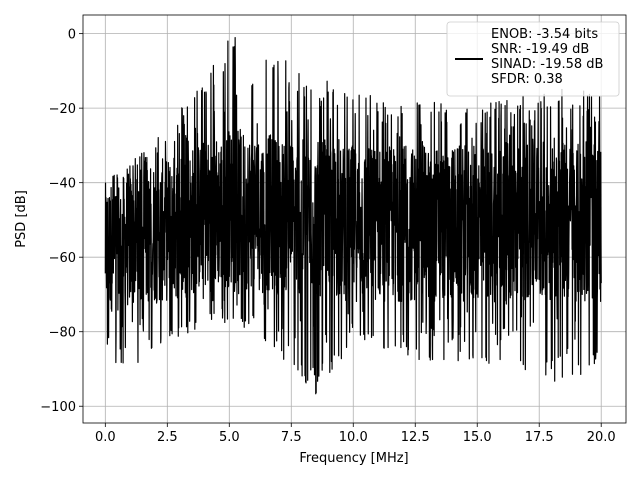  I want to click on legend-label-line: SFDR: 0.38, so click(527, 79).